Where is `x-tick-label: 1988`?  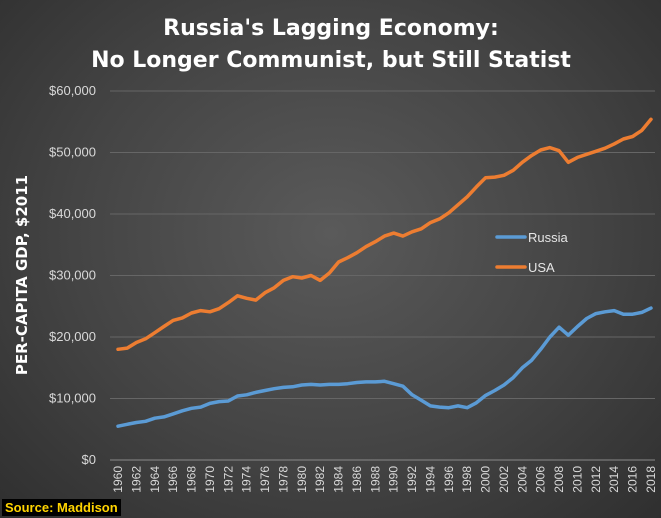
x-tick-label: 1988 is located at coordinates (375, 479).